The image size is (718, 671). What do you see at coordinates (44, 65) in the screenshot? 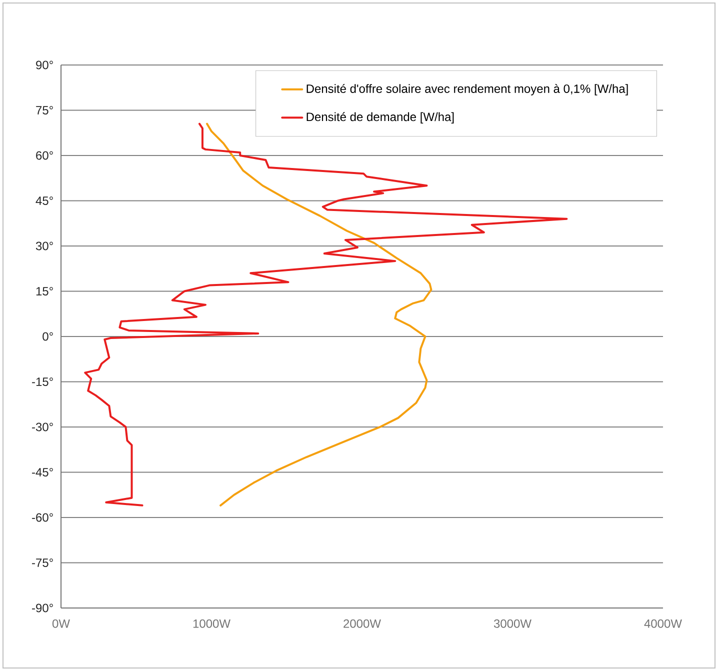
I see `y-tick-label: 90°` at bounding box center [44, 65].